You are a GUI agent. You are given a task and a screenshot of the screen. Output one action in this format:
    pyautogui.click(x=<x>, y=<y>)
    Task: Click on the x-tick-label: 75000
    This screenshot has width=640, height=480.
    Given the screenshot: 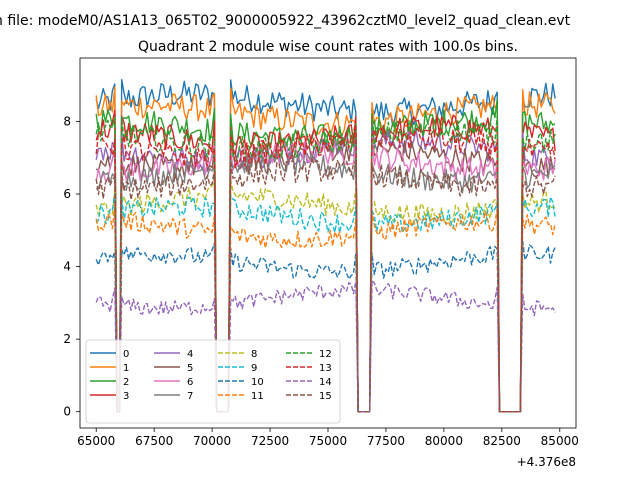 What is the action you would take?
    pyautogui.click(x=328, y=441)
    